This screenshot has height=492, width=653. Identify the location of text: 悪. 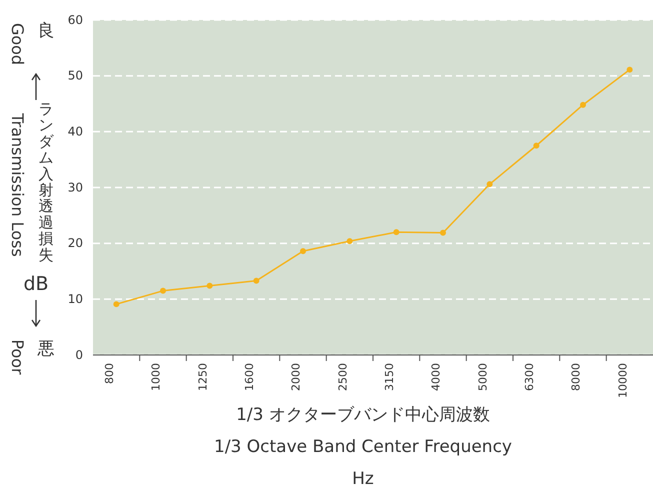
(45, 349).